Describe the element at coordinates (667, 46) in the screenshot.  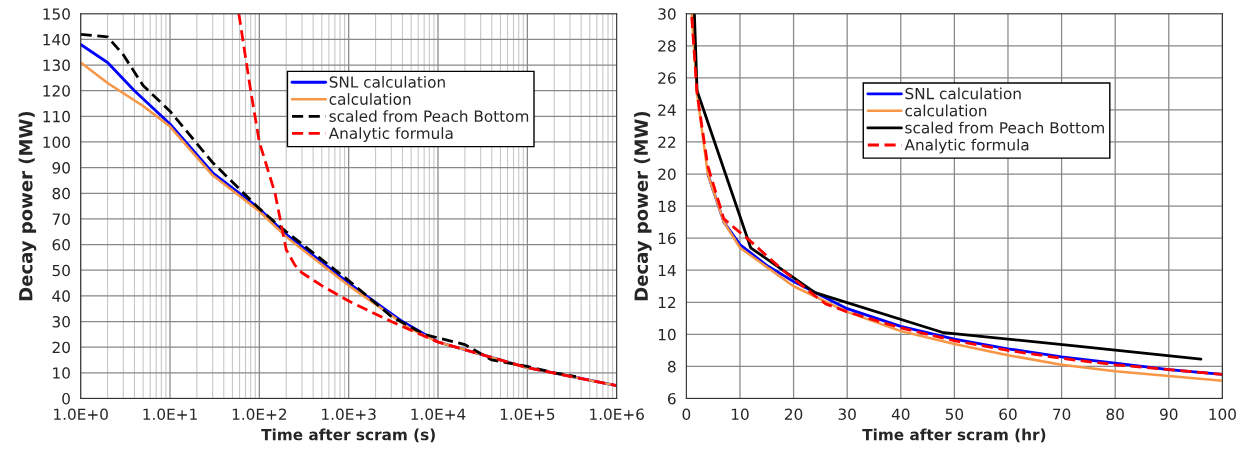
I see `y-tick-label: 28` at that location.